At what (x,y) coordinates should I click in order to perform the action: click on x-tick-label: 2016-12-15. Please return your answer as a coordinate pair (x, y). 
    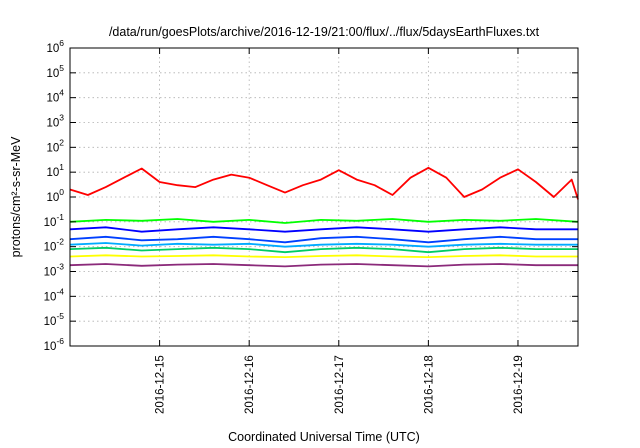
    Looking at the image, I should click on (161, 384).